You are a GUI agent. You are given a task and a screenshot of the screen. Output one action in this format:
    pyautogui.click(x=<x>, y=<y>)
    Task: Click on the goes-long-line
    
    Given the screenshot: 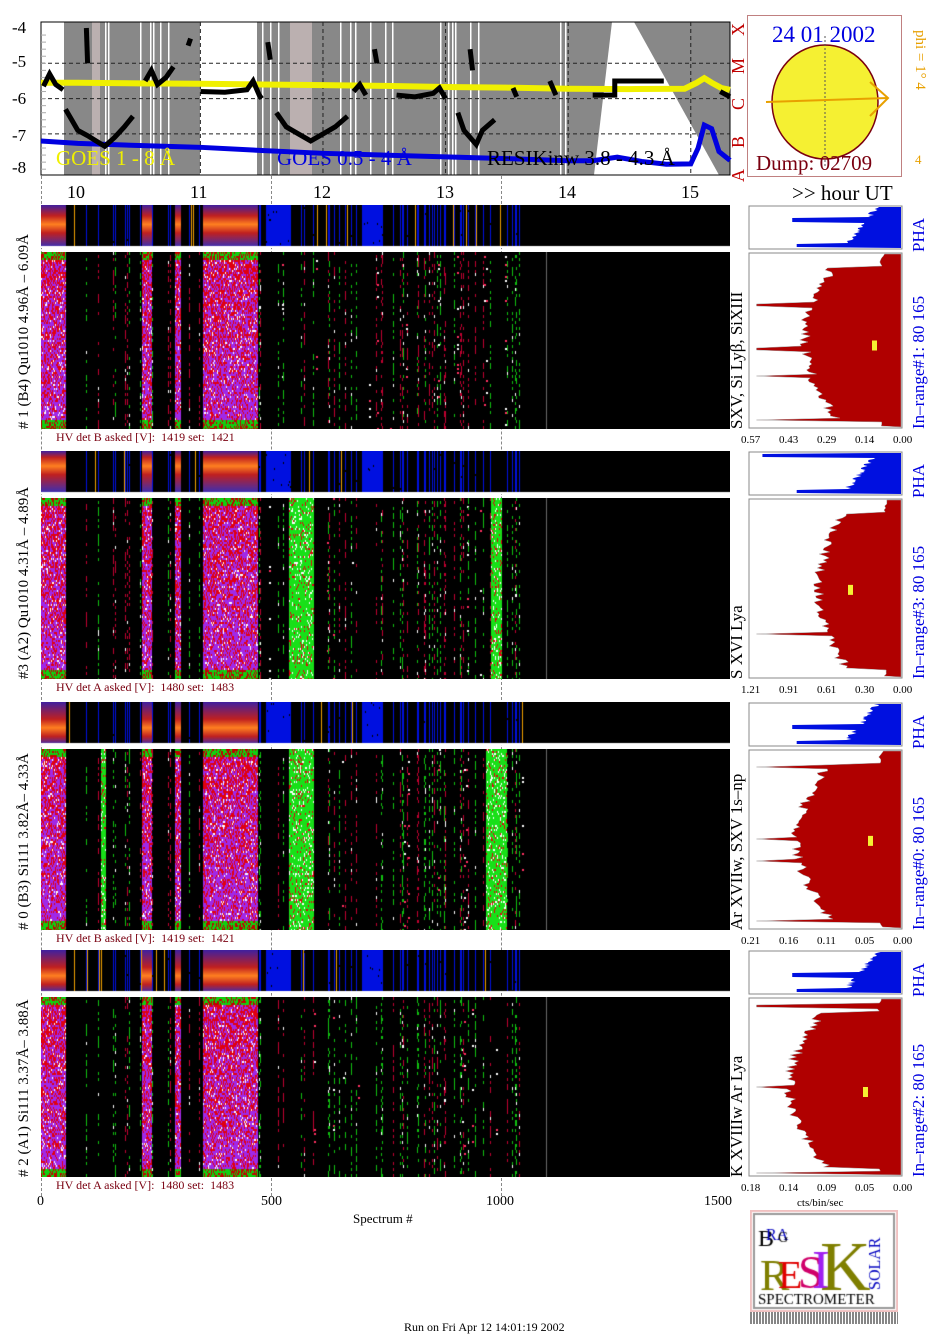 What is the action you would take?
    pyautogui.click(x=386, y=83)
    